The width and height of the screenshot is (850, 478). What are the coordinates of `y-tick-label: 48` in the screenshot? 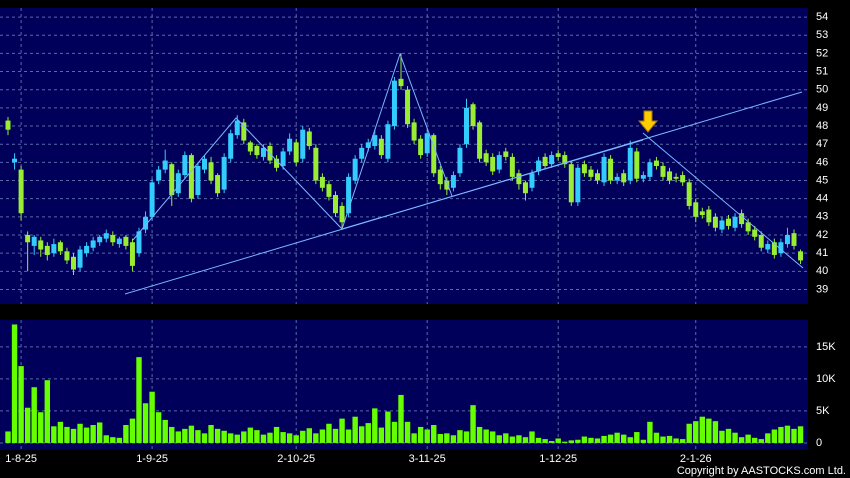 It's located at (822, 126).